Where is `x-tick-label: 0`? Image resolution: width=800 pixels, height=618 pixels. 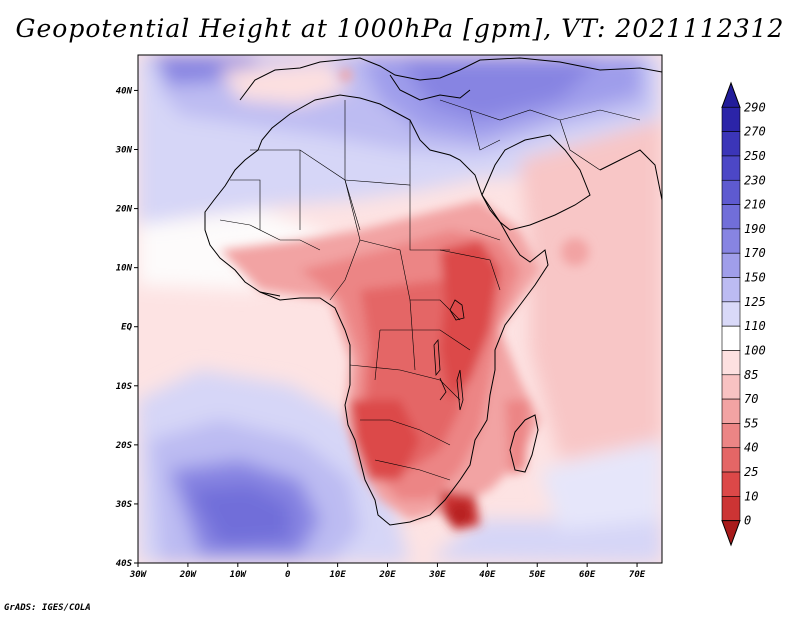 x-tick-label: 0 is located at coordinates (288, 575).